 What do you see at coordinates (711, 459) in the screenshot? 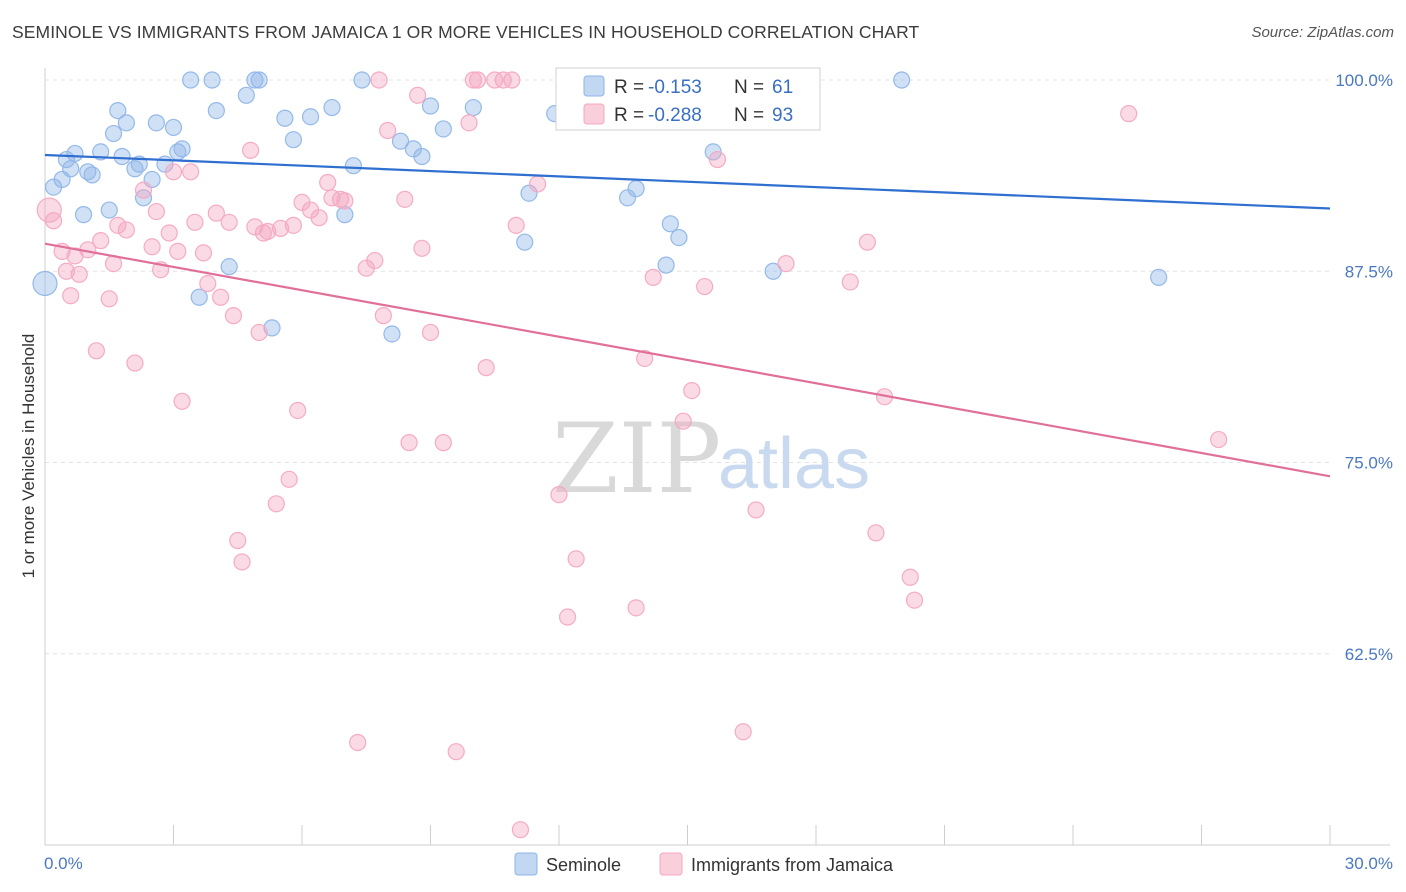
I see `zipatlas-watermark: ZIP atlas` at bounding box center [711, 459].